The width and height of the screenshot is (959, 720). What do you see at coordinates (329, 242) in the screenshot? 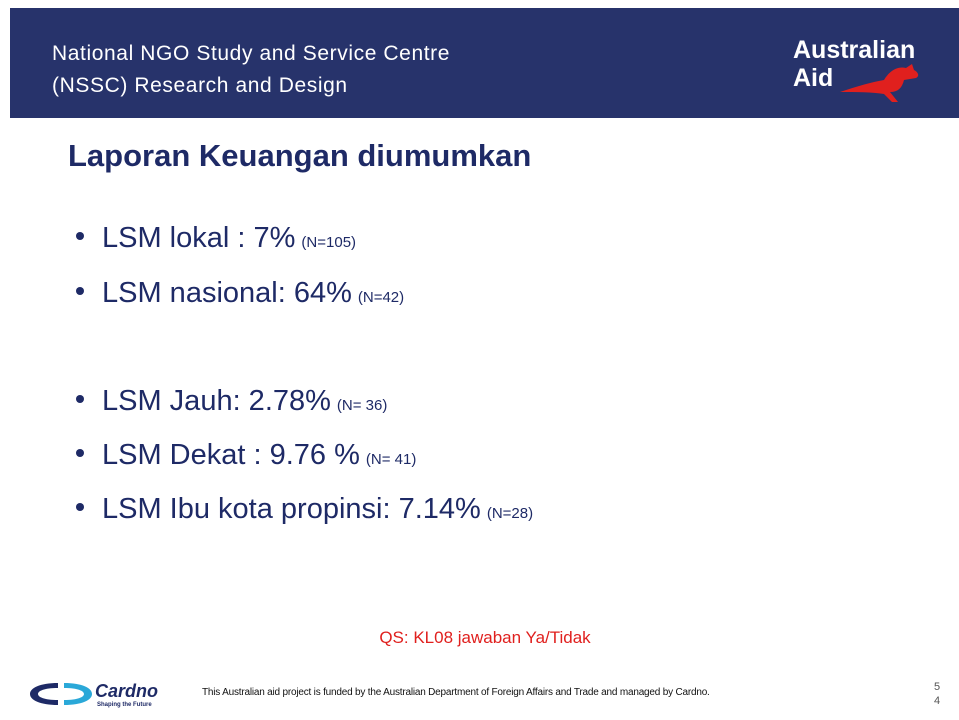
I see `bullet-sample-size: (N=105)` at bounding box center [329, 242].